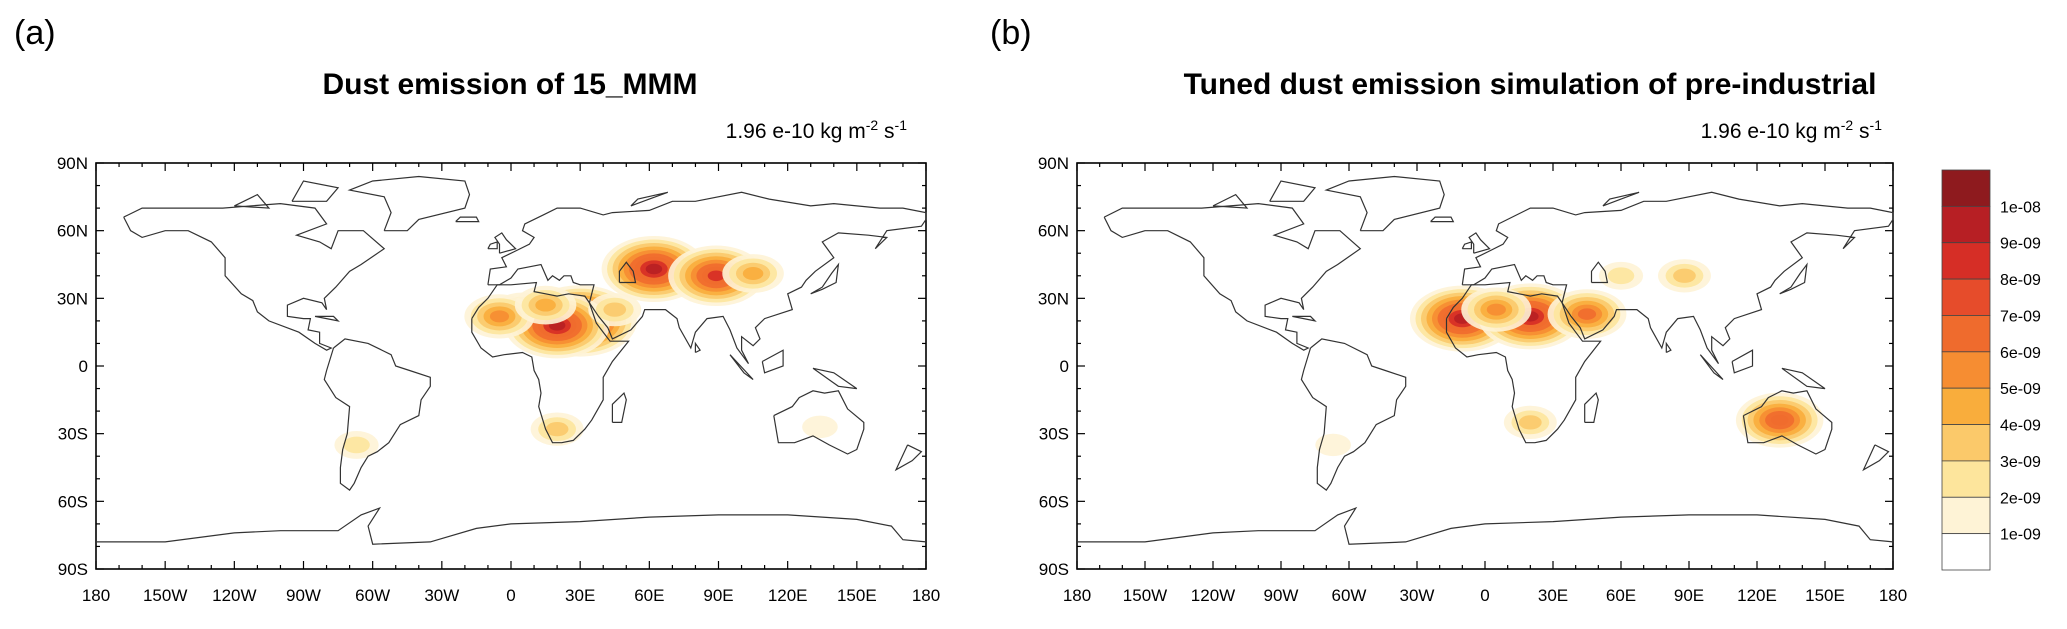  What do you see at coordinates (1054, 434) in the screenshot?
I see `panel-b-lat-label: 30S` at bounding box center [1054, 434].